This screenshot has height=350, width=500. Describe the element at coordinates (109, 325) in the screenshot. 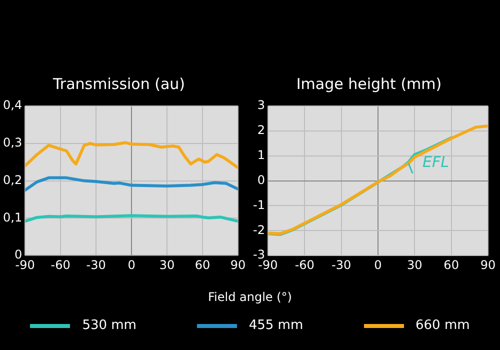

I see `legend-label: 530 mm` at that location.